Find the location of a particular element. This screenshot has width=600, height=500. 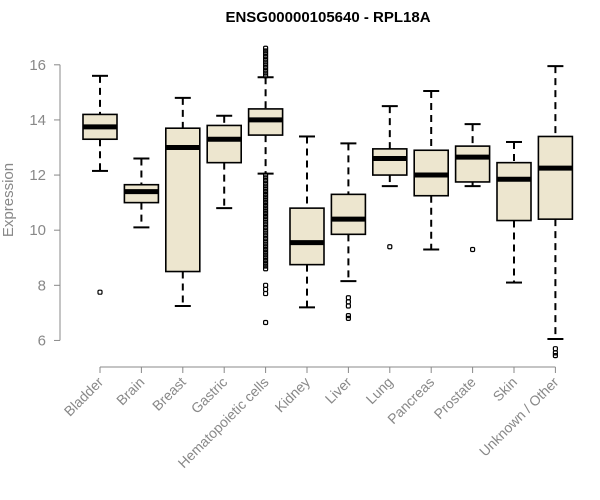

chart-title: ENSG00000105640 - RPL18A is located at coordinates (327, 17).